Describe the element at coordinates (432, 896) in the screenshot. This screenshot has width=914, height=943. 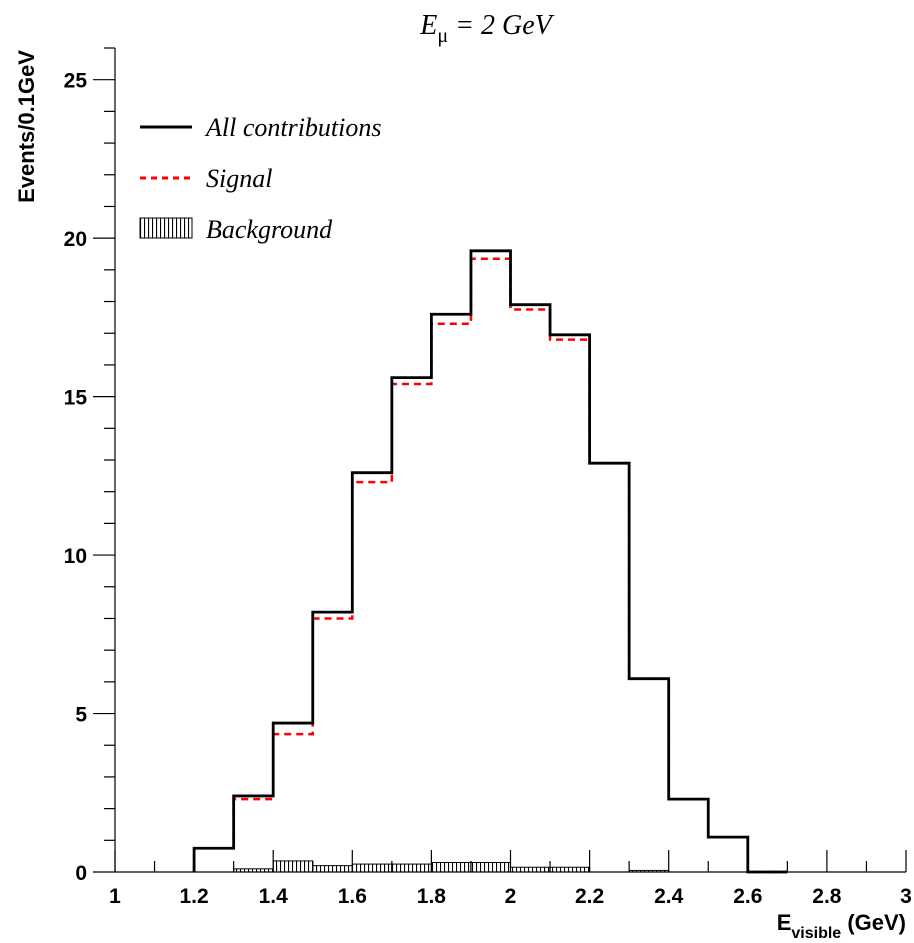
I see `x-tick-label: 1.8` at that location.